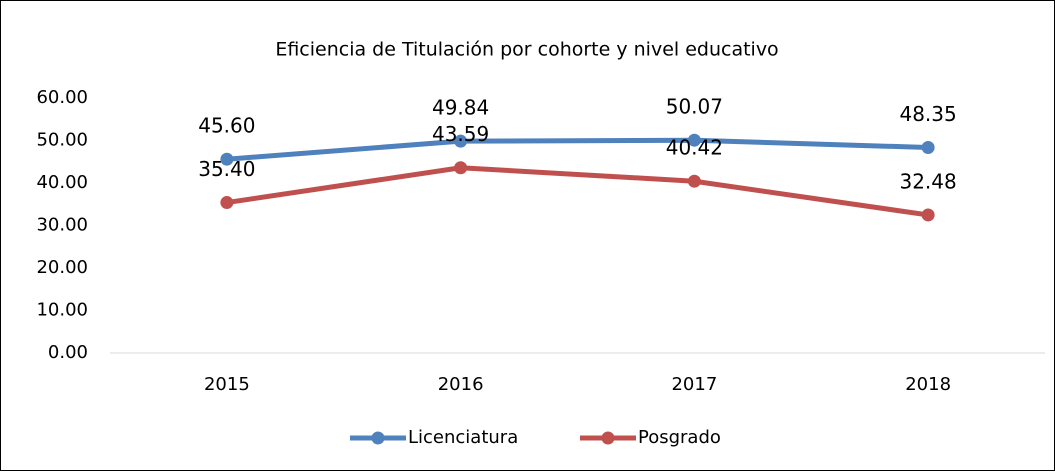  What do you see at coordinates (928, 384) in the screenshot?
I see `x-tick-label: 2018` at bounding box center [928, 384].